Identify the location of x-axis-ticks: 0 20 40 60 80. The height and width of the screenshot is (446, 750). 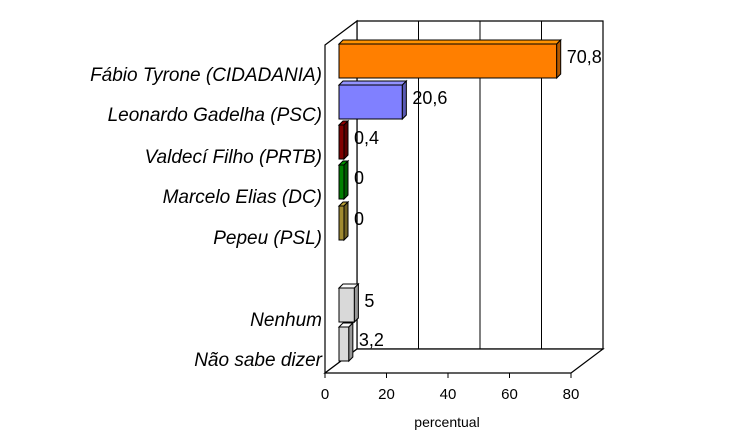
(450, 388).